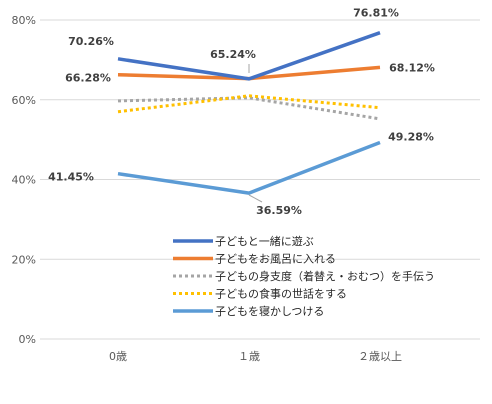  What do you see at coordinates (24, 20) in the screenshot?
I see `y-tick-label: 80%` at bounding box center [24, 20].